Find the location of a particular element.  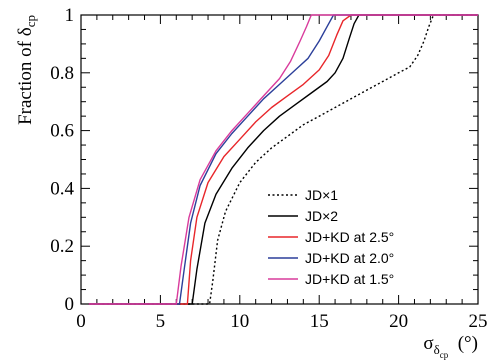

x-tick-label: 0 is located at coordinates (81, 321).